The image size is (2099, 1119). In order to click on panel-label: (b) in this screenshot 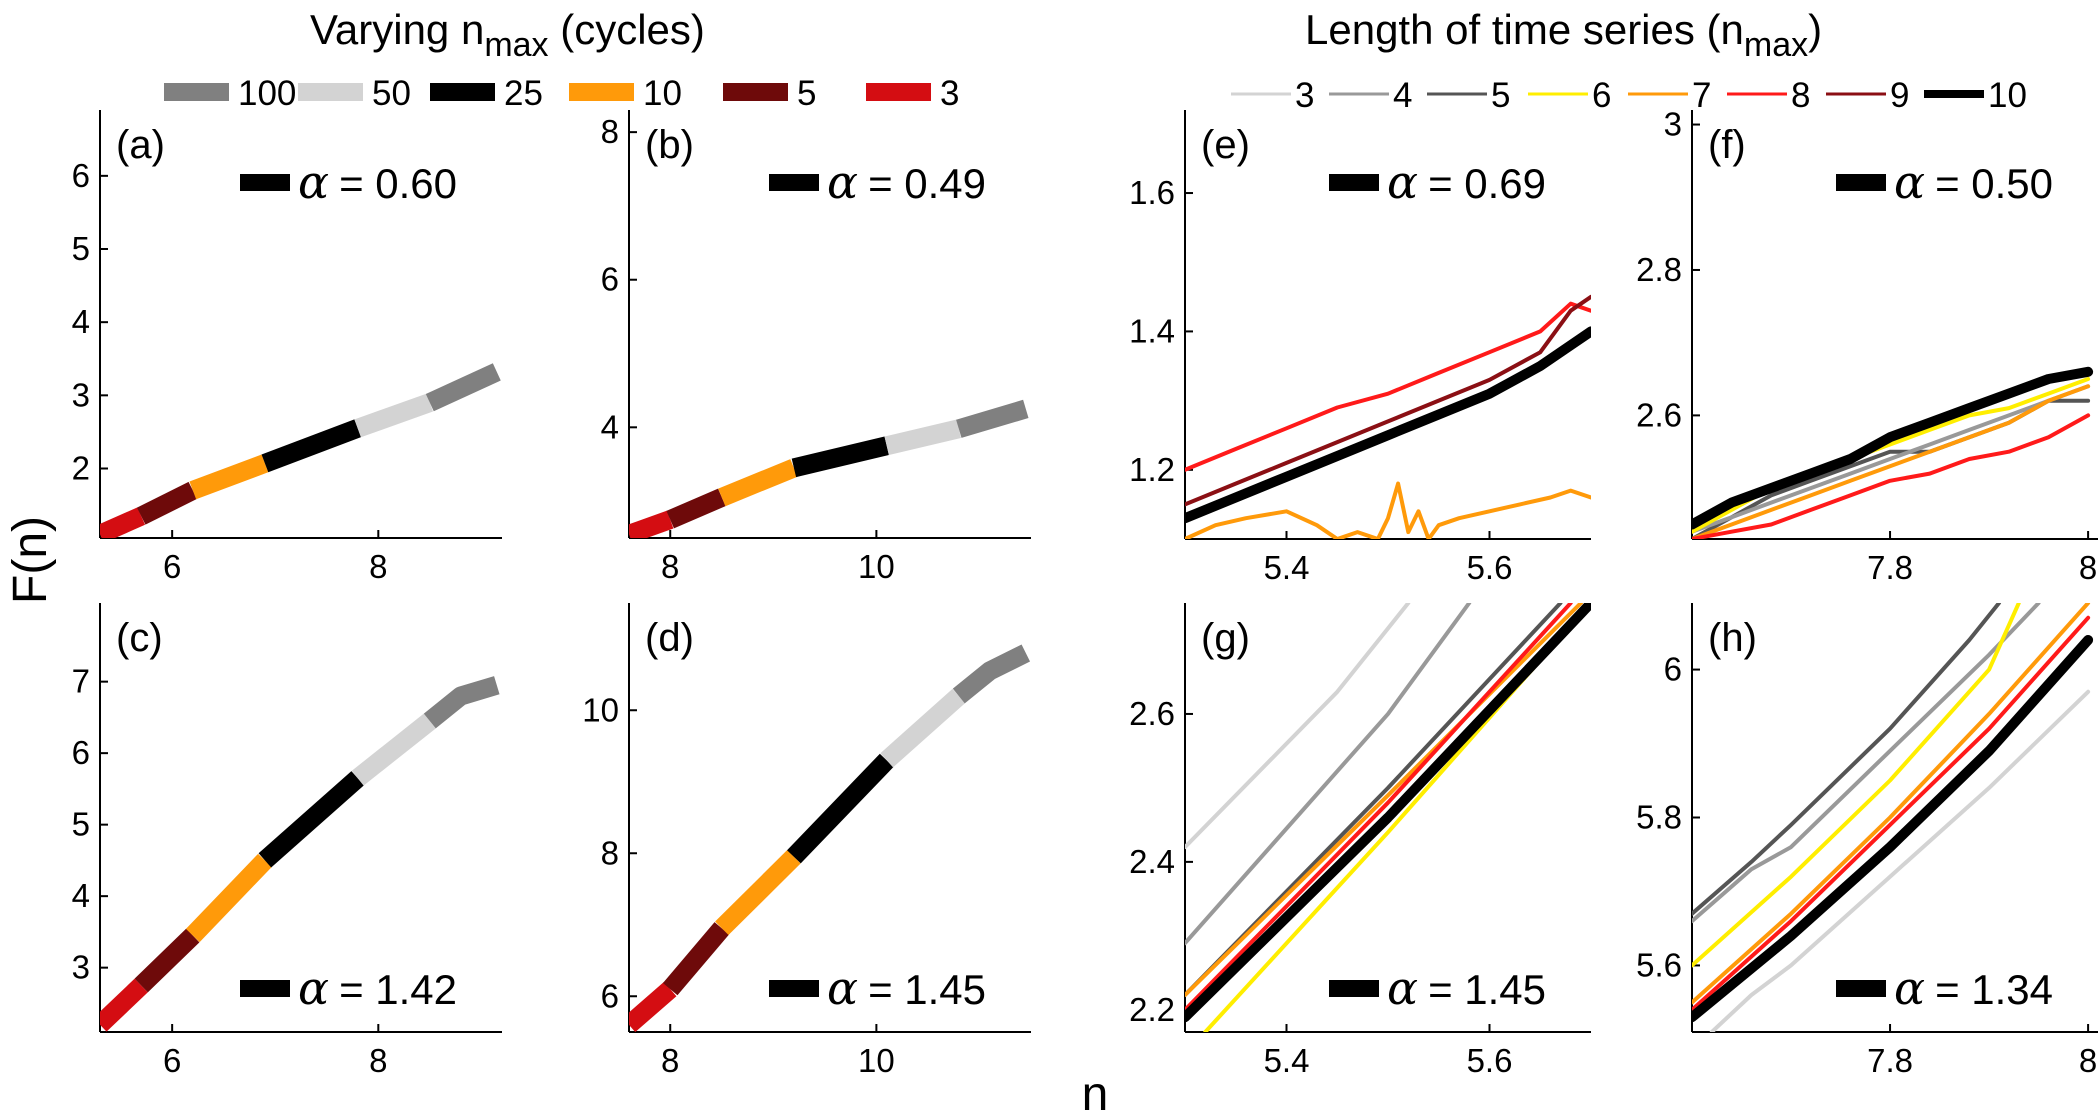, I will do `click(669, 145)`.